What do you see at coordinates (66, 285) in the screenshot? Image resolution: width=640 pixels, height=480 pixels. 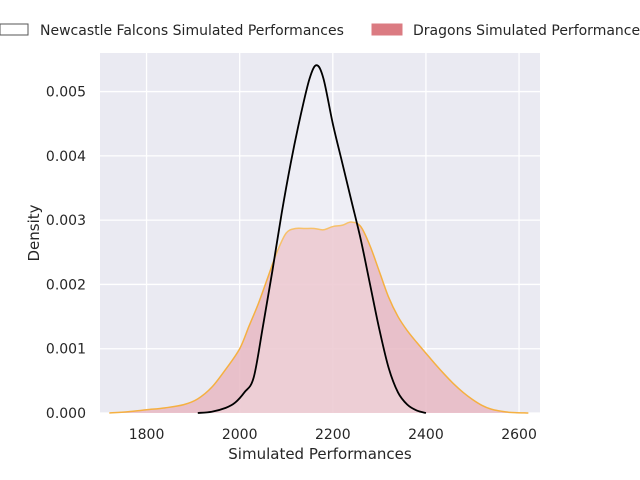 I see `y-tick-label: 0.002` at bounding box center [66, 285].